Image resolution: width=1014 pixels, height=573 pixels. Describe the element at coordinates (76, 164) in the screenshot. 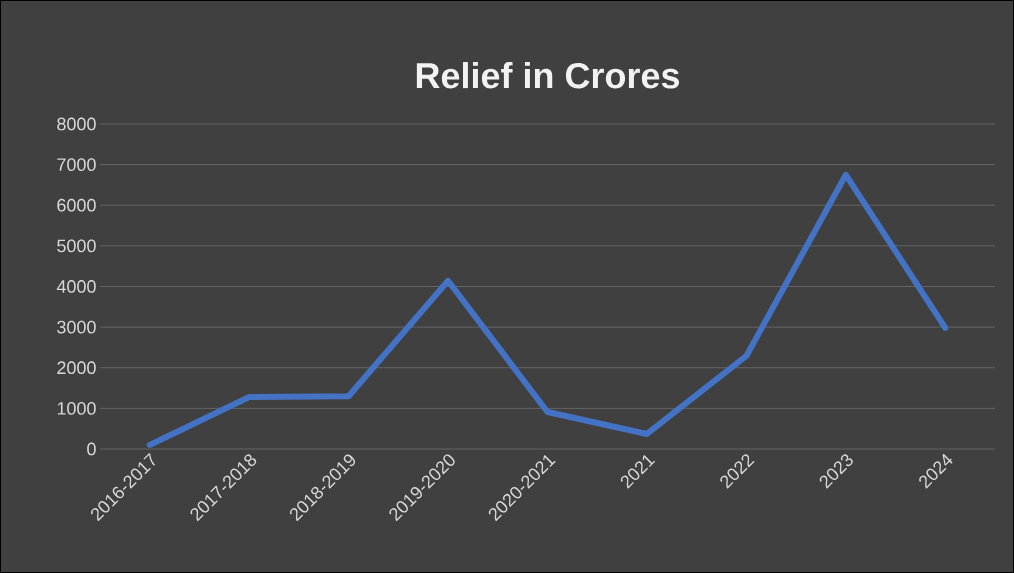

I see `y-tick-label: 7000` at that location.